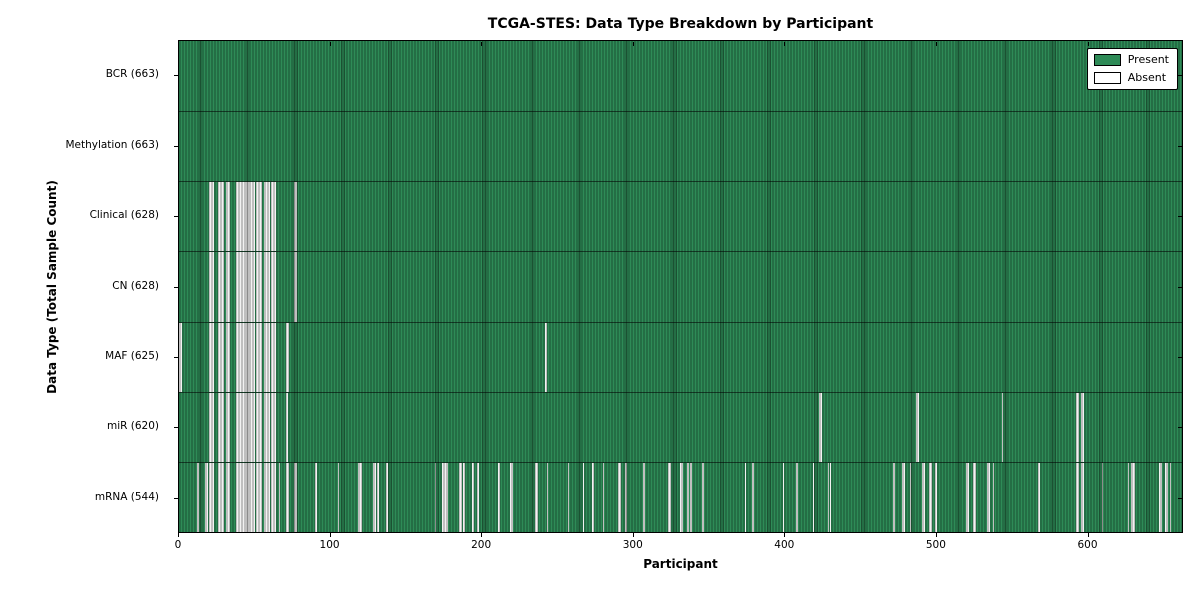 The width and height of the screenshot is (1200, 600). I want to click on y-tick-label-miR: miR (620), so click(132, 426).